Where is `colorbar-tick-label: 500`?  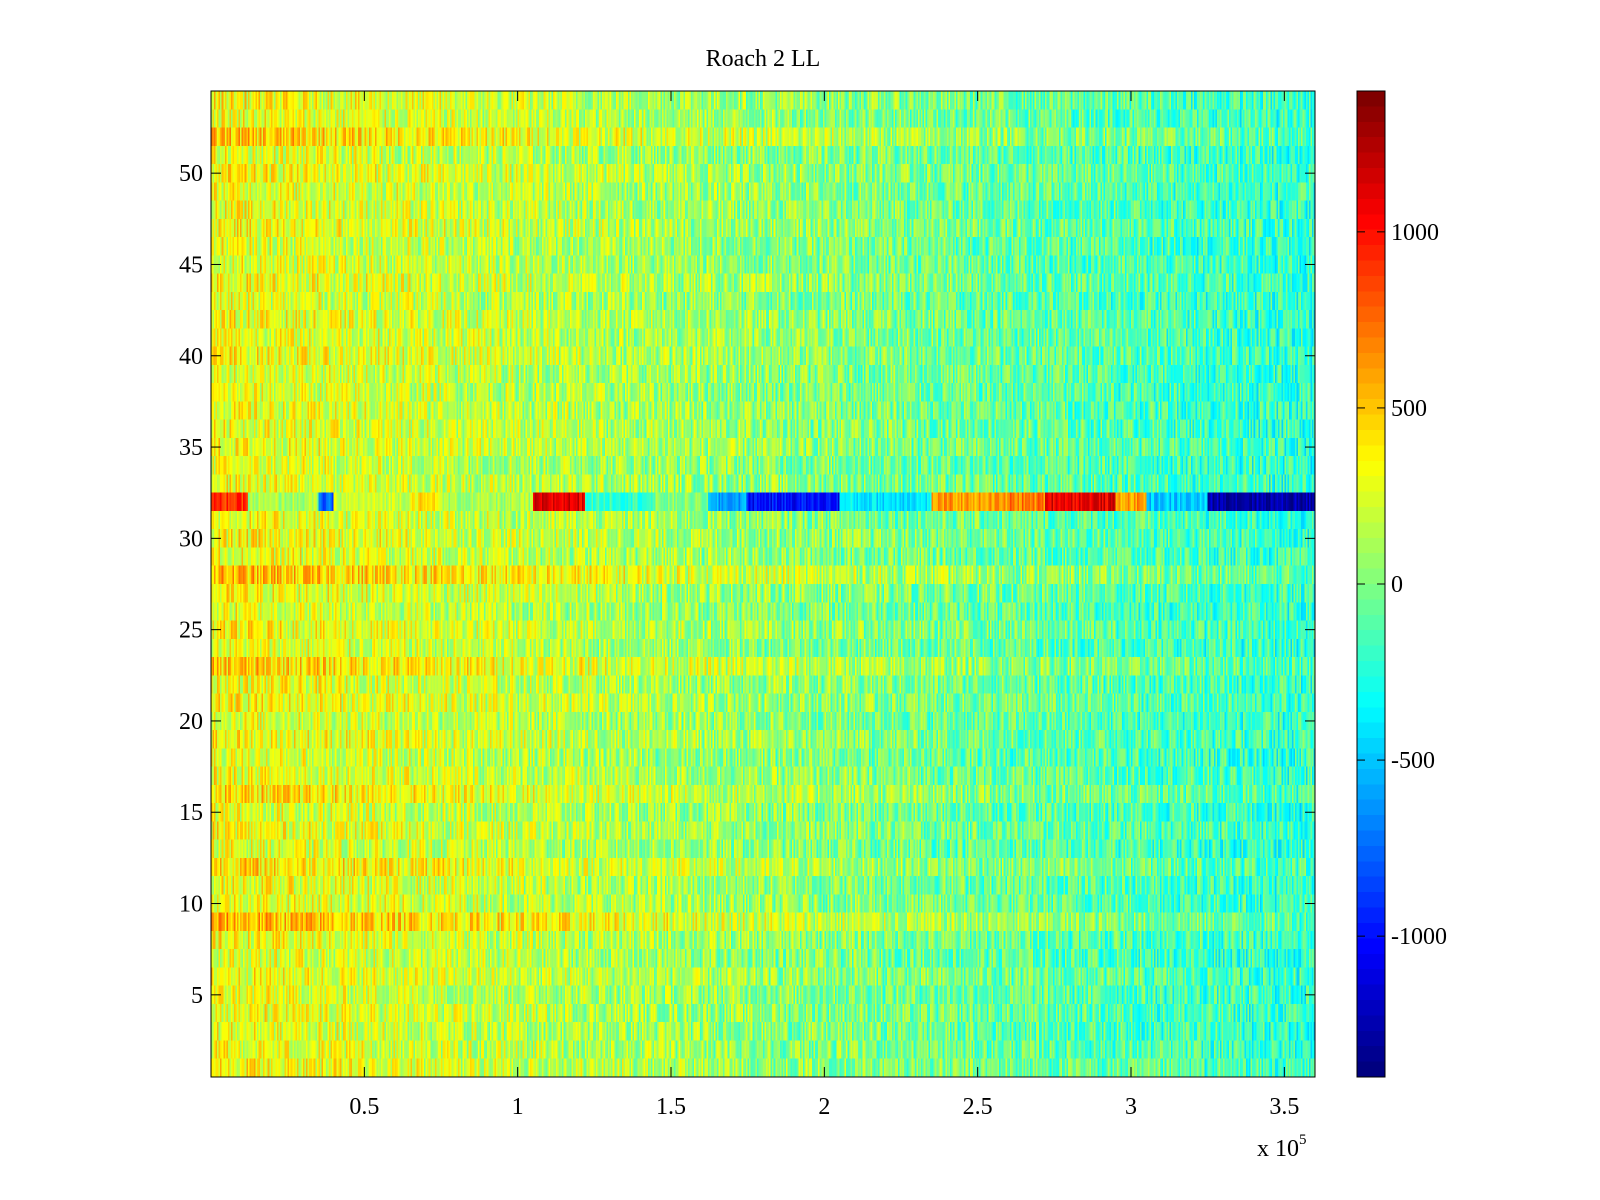
colorbar-tick-label: 500 is located at coordinates (1409, 409).